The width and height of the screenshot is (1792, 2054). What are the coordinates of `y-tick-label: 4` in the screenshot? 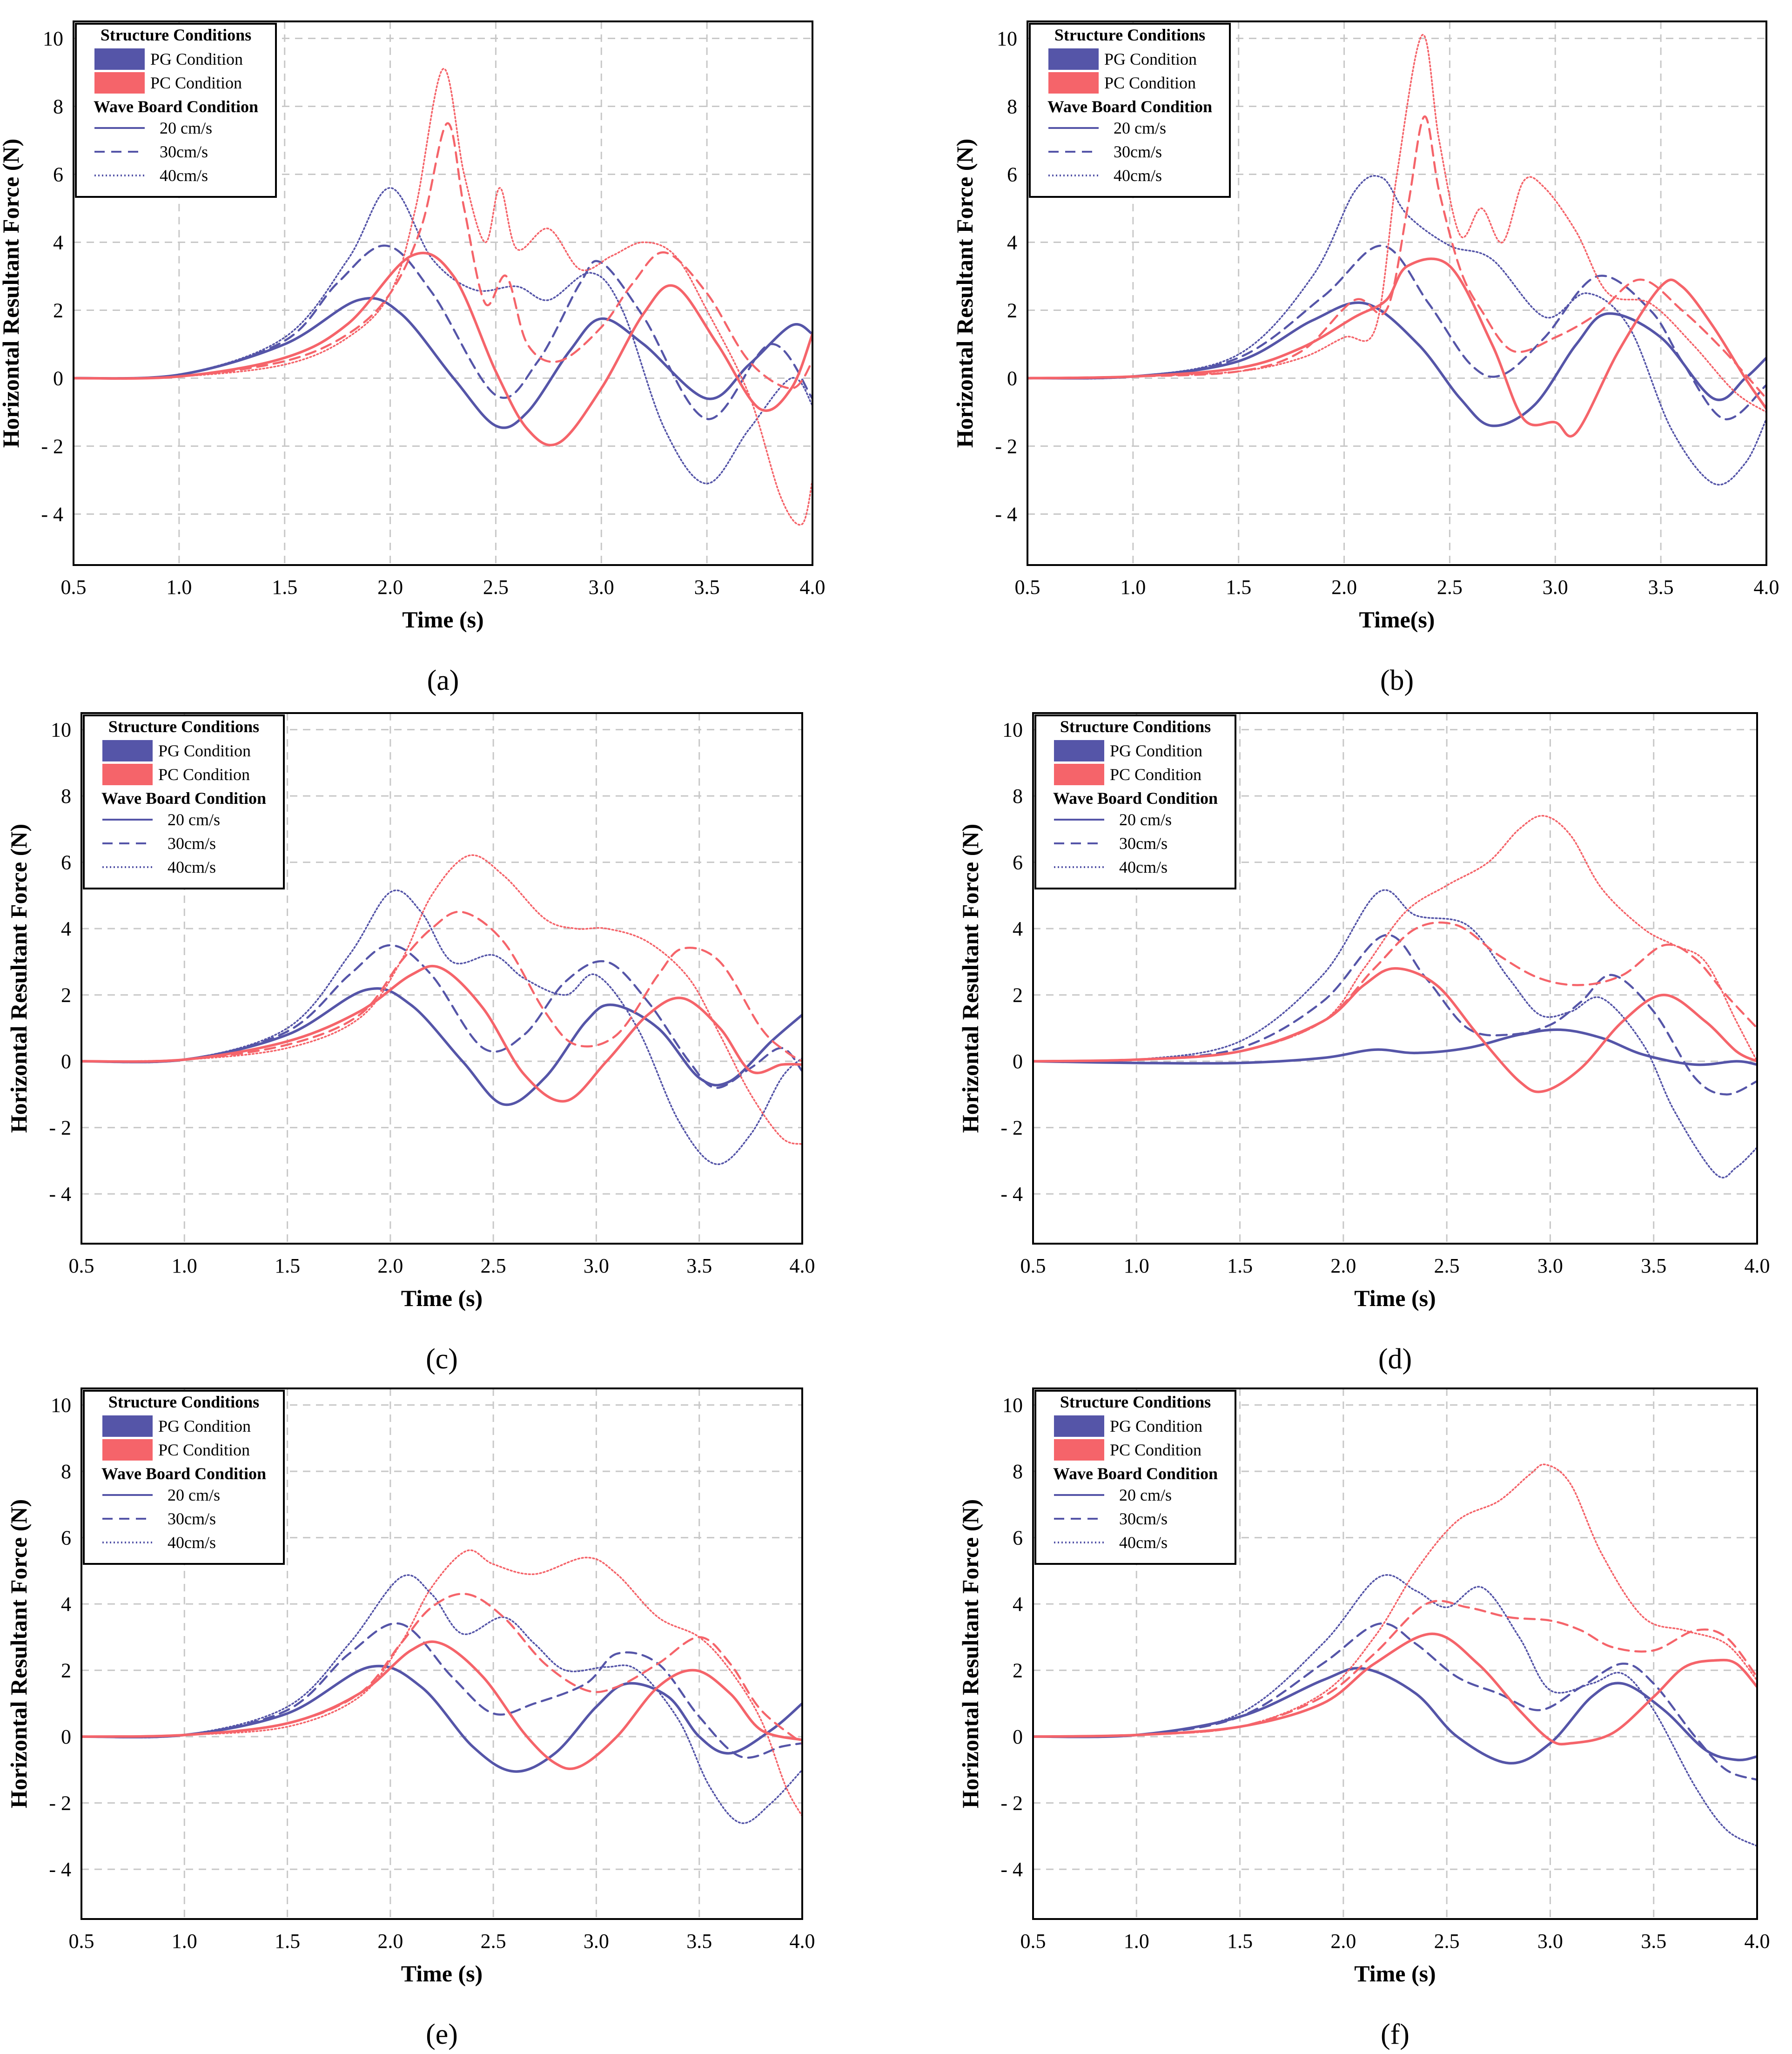 It's located at (66, 928).